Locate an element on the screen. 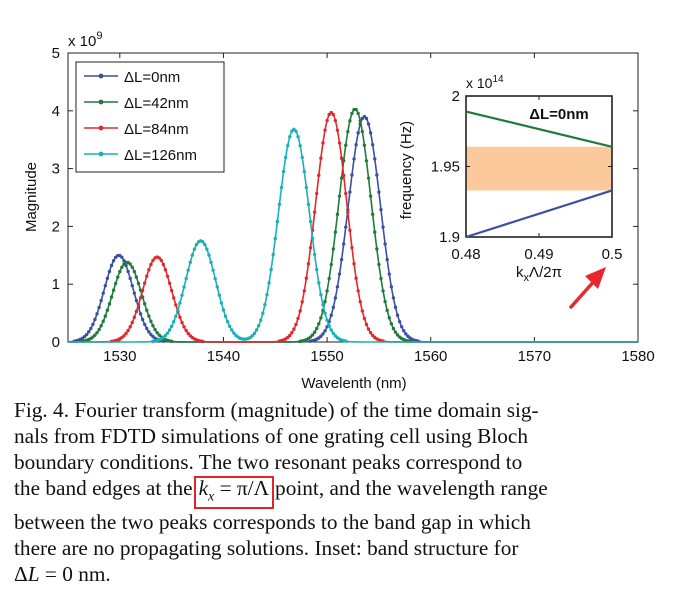 This screenshot has width=698, height=603. legend-label-2: ΔL=84nm is located at coordinates (156, 129).